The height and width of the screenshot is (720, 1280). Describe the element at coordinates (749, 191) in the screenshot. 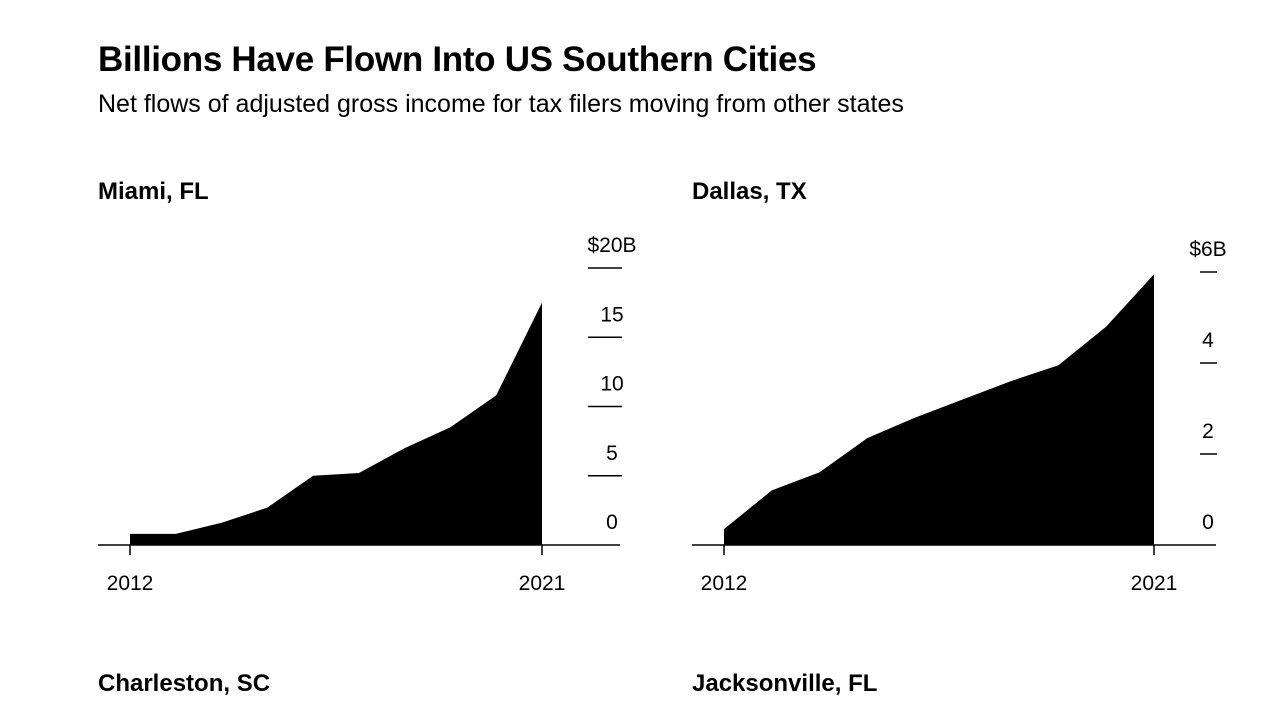

I see `panel-title-dallas: Dallas, TX` at that location.